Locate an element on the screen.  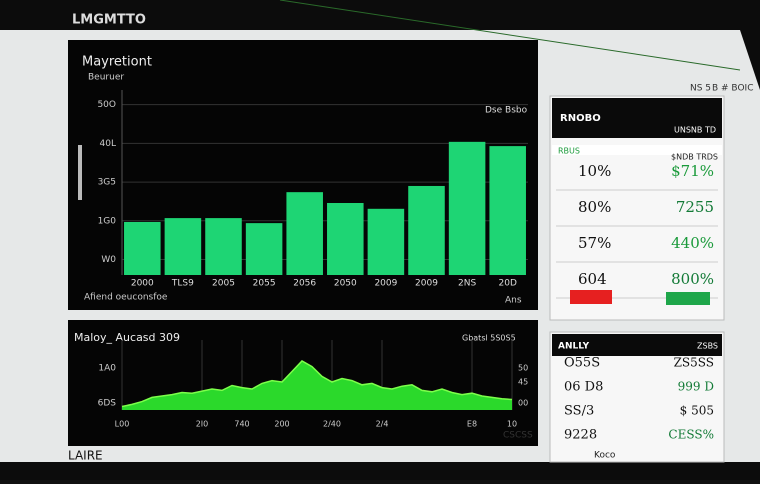
red-indicator is located at coordinates (591, 297).